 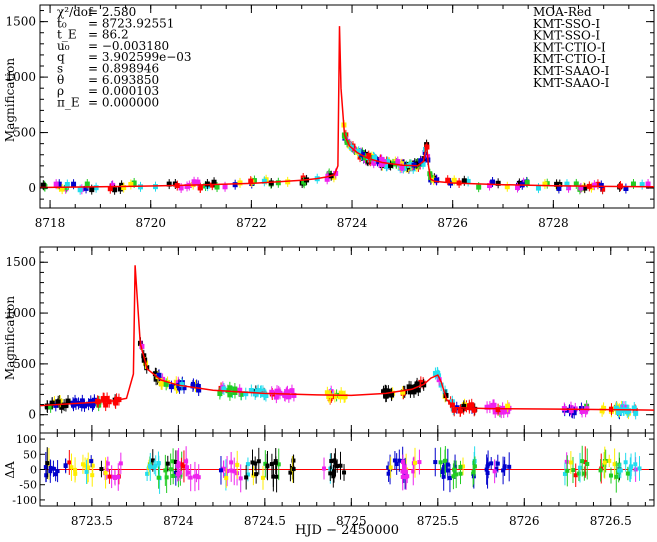 What do you see at coordinates (62, 23) in the screenshot?
I see `param-label: t₀` at bounding box center [62, 23].